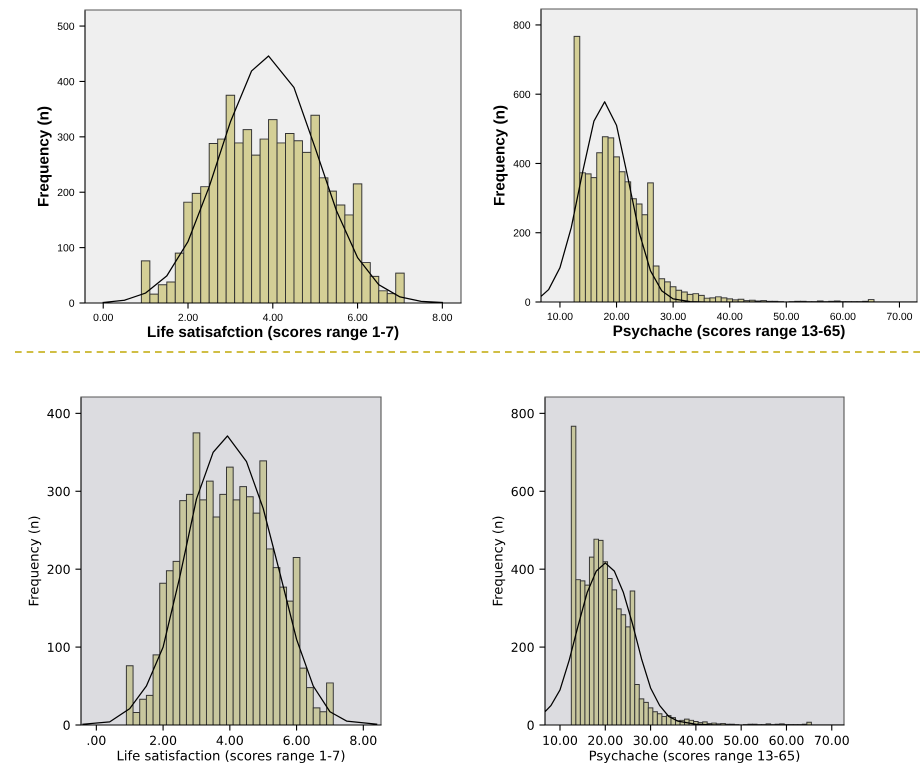 Image resolution: width=924 pixels, height=778 pixels. Describe the element at coordinates (103, 318) in the screenshot. I see `x-tick-label: 0.00` at that location.